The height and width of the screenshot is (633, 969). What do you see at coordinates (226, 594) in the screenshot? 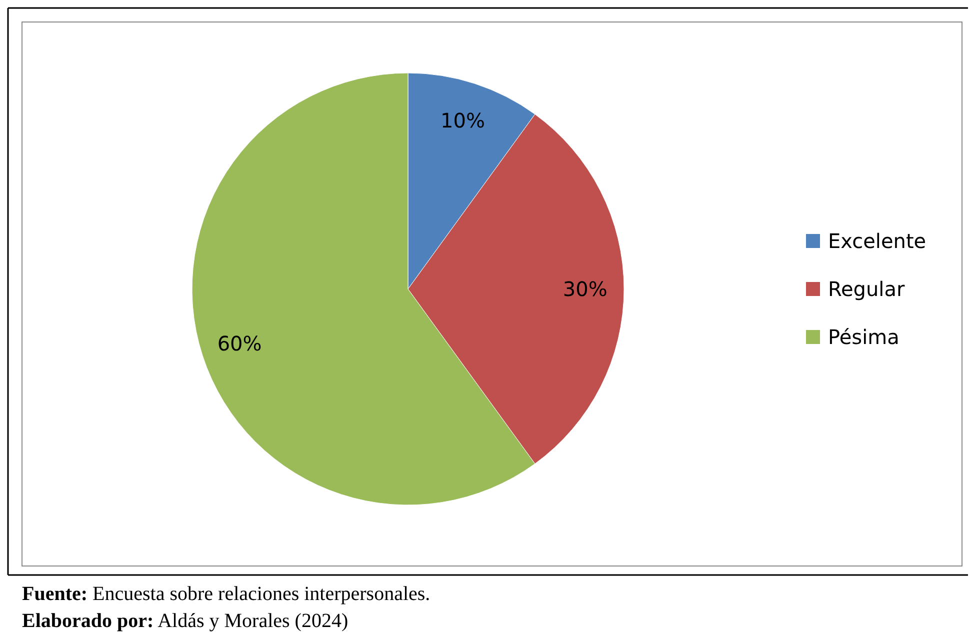
I see `source-note: Fuente: Encuesta sobre relaciones interpersonales.` at bounding box center [226, 594].